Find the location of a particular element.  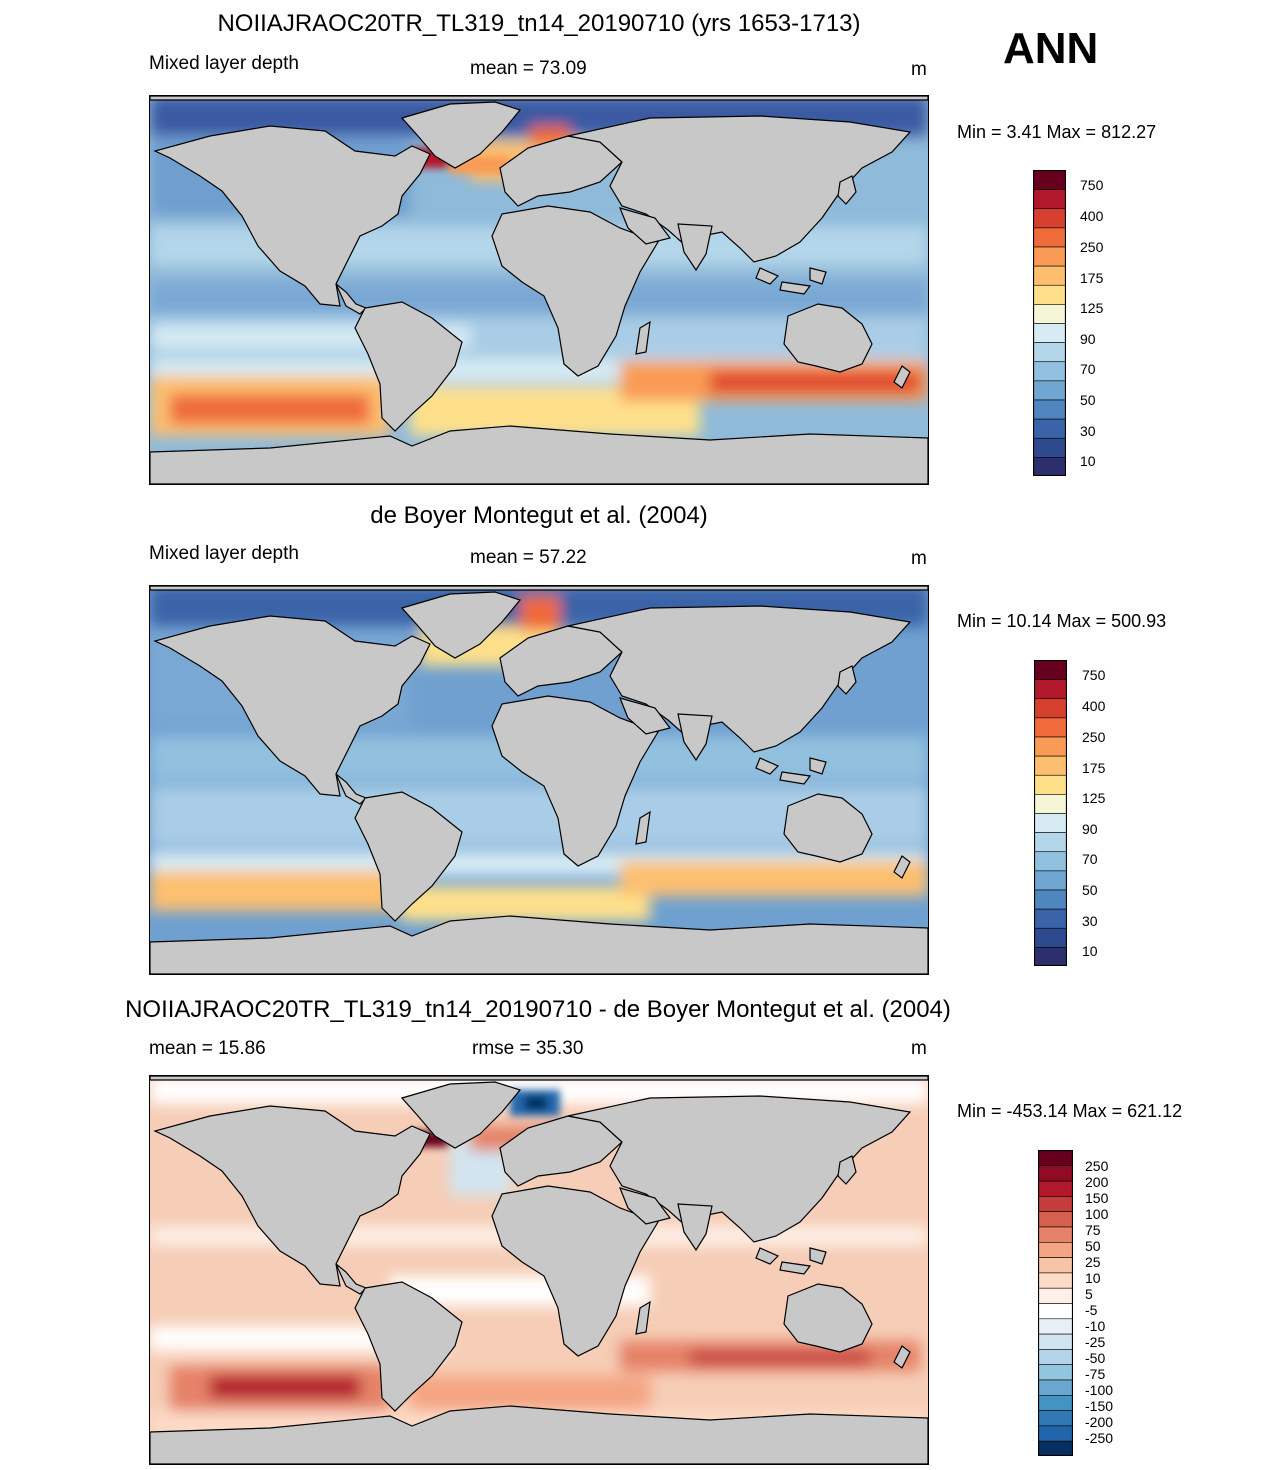

panel-2-title: de Boyer Montegut et al. (2004) is located at coordinates (539, 515).